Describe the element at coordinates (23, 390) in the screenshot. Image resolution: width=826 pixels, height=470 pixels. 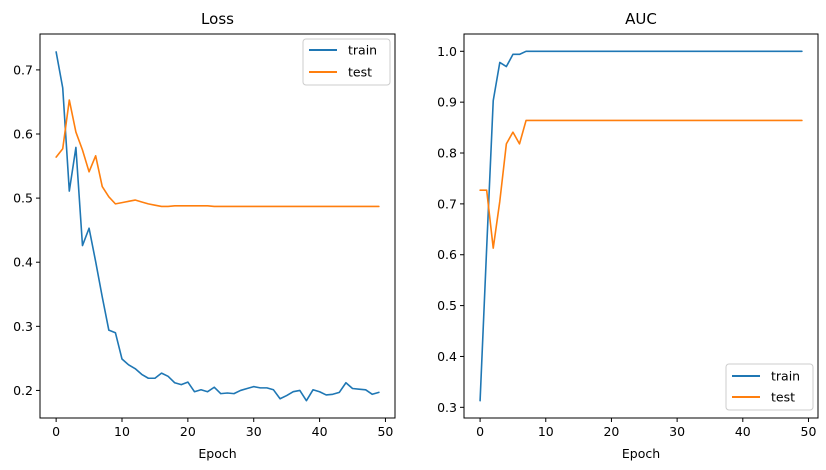
I see `y-tick-label: 0.2` at that location.